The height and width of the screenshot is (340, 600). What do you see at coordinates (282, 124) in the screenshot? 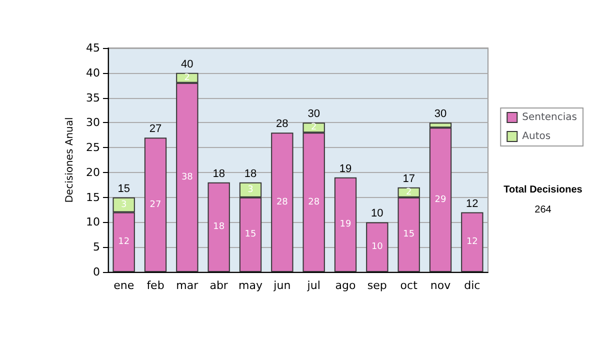
I see `total-label: 28` at bounding box center [282, 124].